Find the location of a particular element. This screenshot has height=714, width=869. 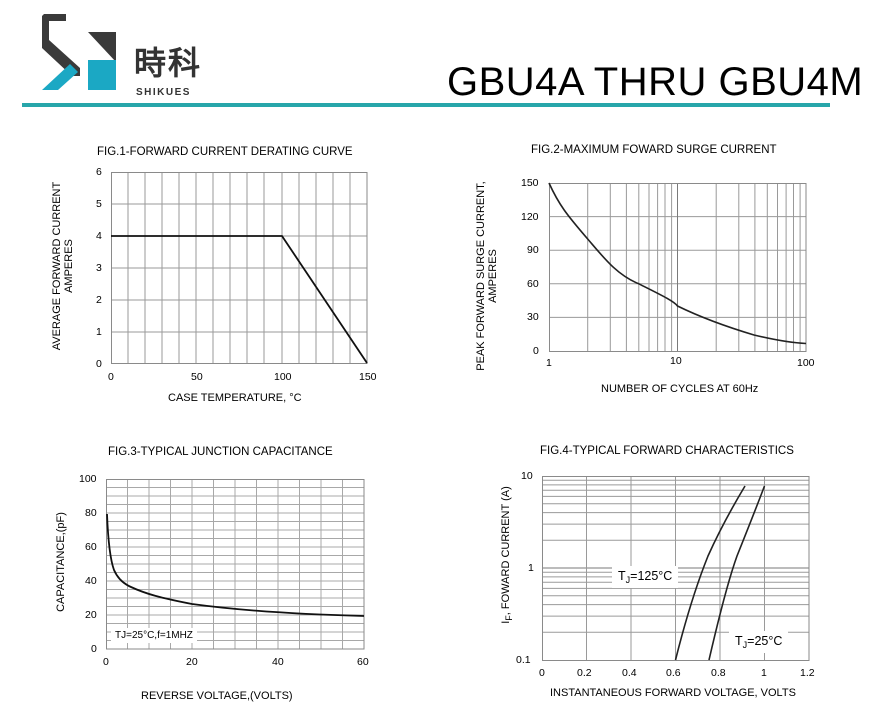

brand-name-english: SHIKUES is located at coordinates (163, 92).